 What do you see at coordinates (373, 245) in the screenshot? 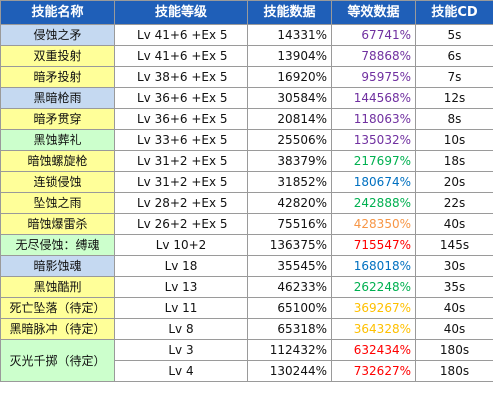
I see `equiv-data-cell: 715547%` at bounding box center [373, 245].